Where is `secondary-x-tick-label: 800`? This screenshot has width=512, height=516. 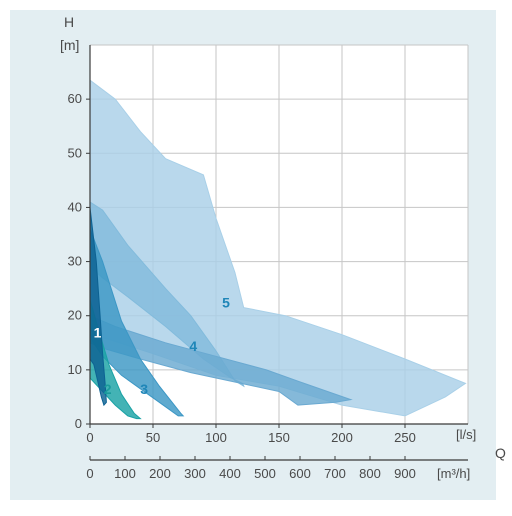 secondary-x-tick-label: 800 is located at coordinates (370, 473).